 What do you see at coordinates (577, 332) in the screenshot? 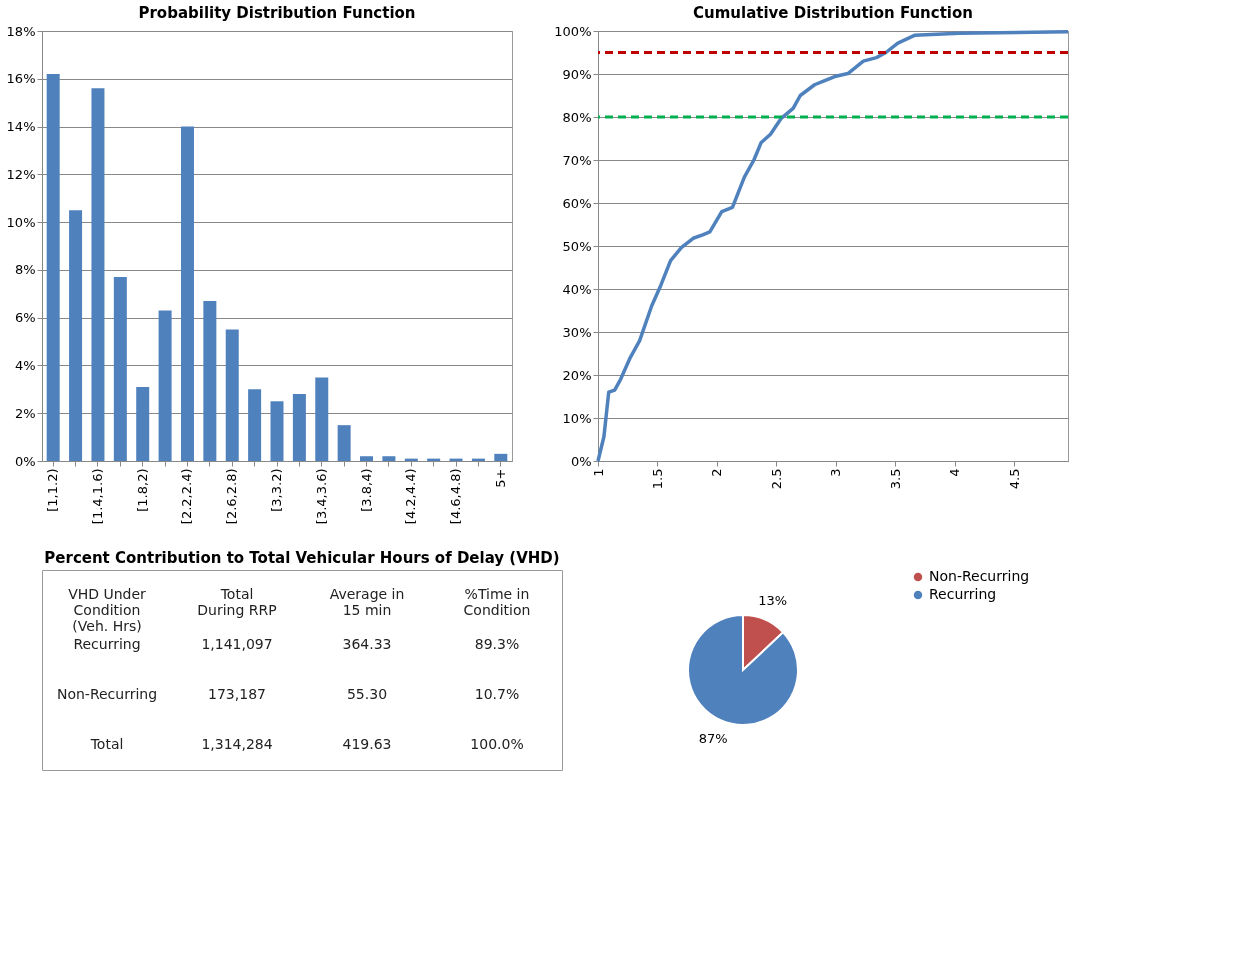
I see `y-tick-label: 30%` at bounding box center [577, 332].